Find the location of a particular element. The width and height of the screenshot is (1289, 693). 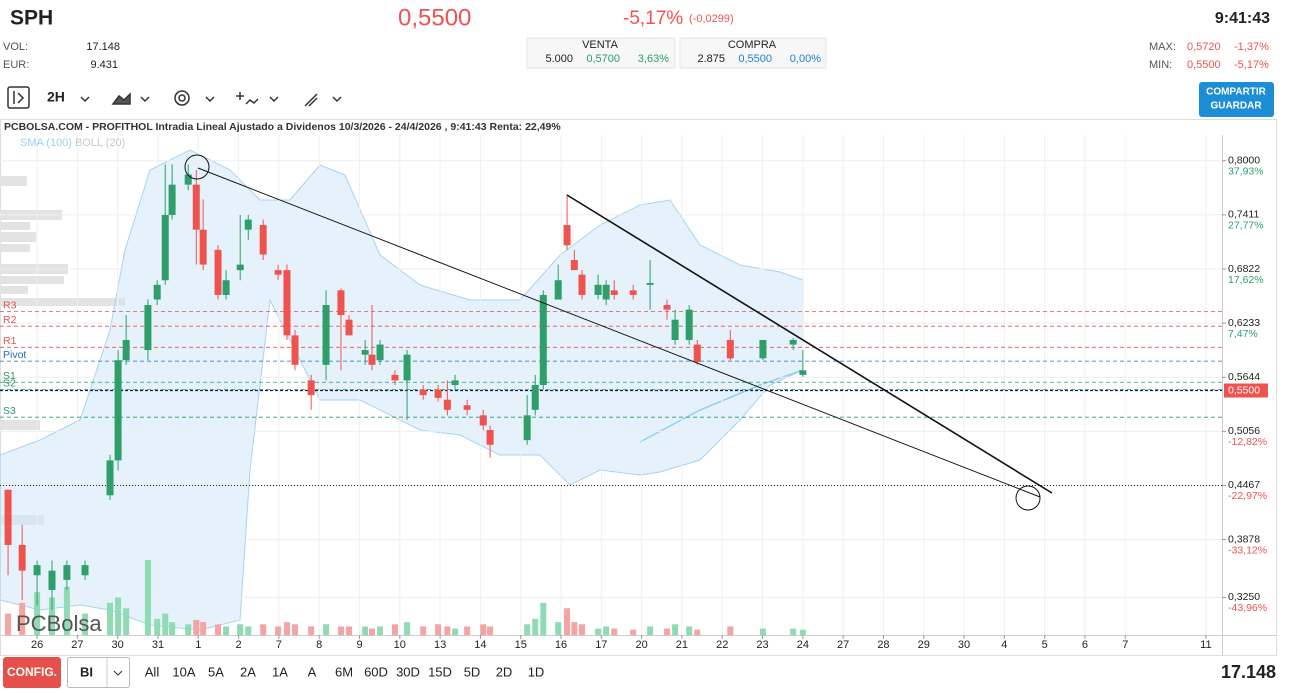

config-label: CONFIG. is located at coordinates (32, 672).